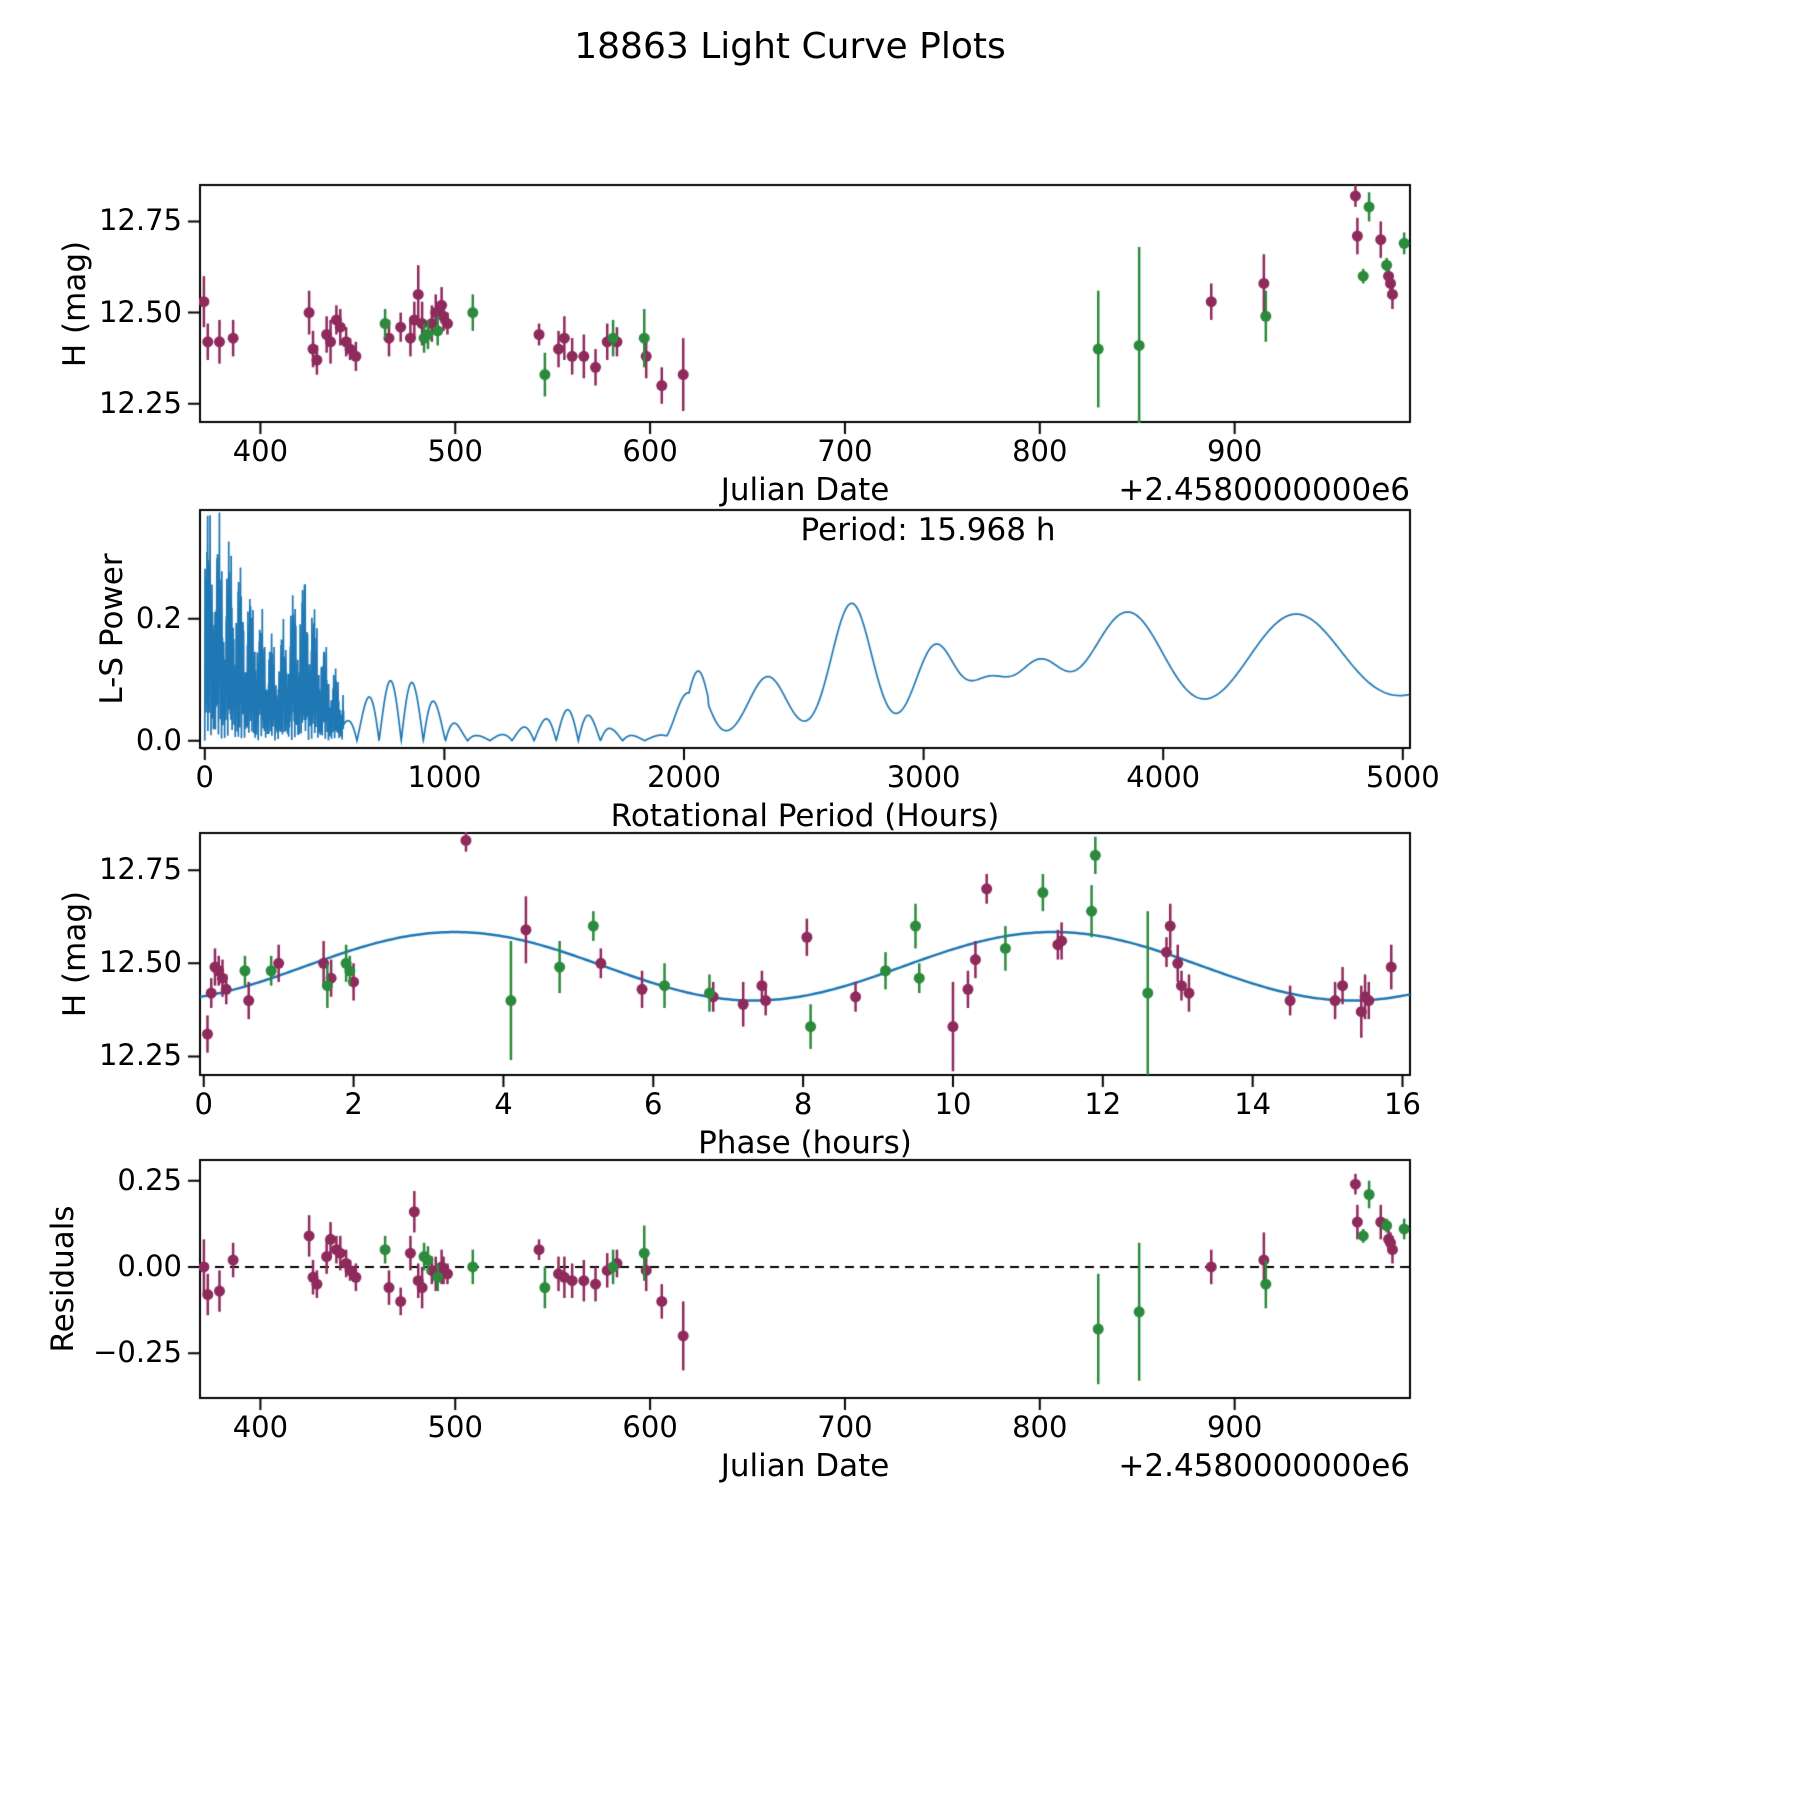  I want to click on tick-label: 0.00, so click(149, 1265).